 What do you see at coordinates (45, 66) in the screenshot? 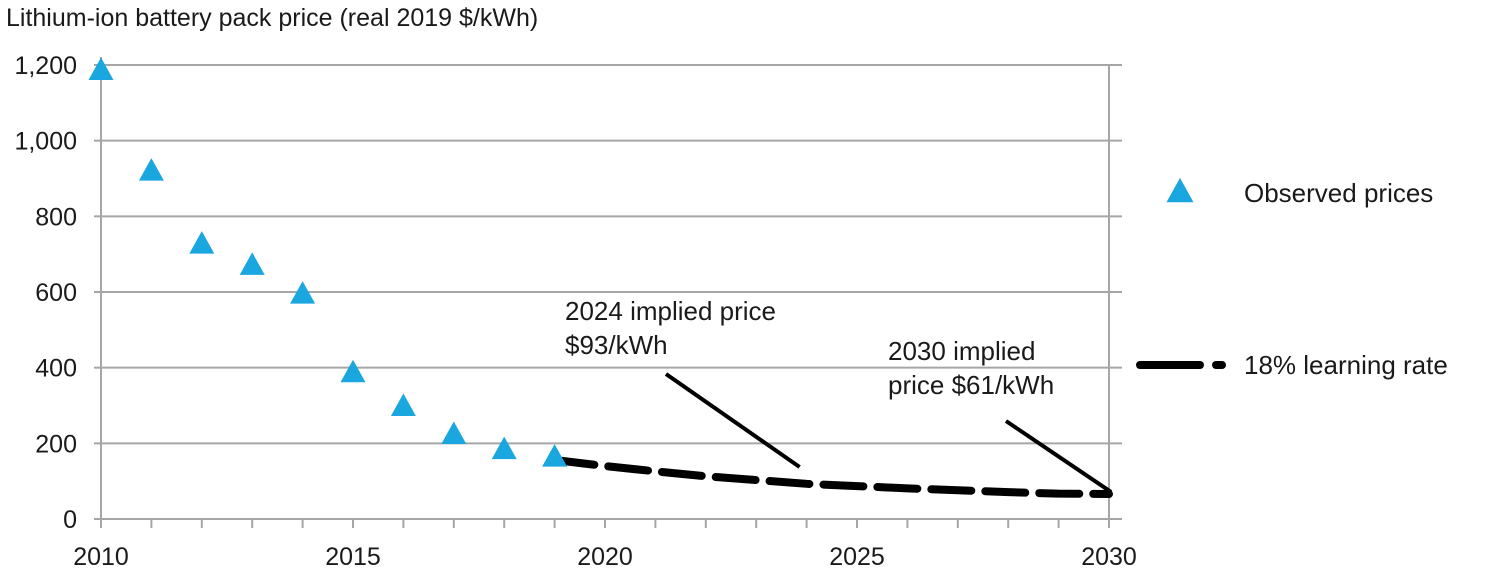
I see `y-tick-label-1200: 1,200` at bounding box center [45, 66].